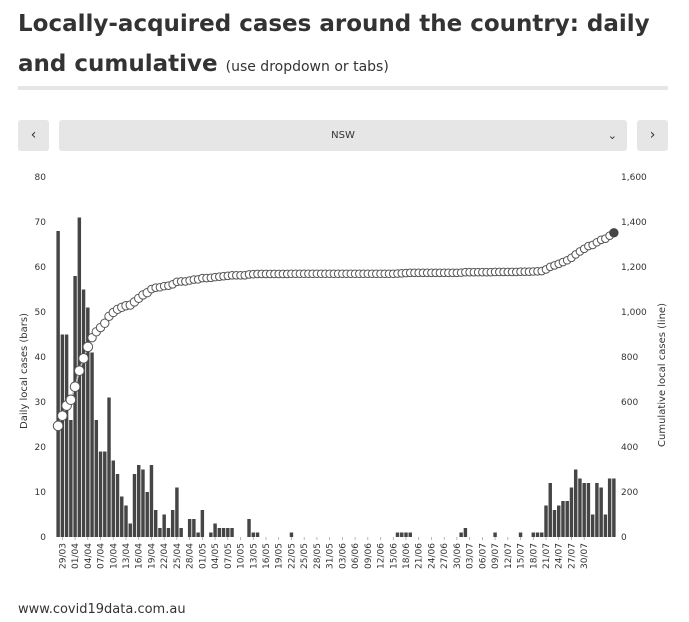 This screenshot has height=622, width=689. What do you see at coordinates (41, 448) in the screenshot?
I see `left-tick-label: 20` at bounding box center [41, 448].